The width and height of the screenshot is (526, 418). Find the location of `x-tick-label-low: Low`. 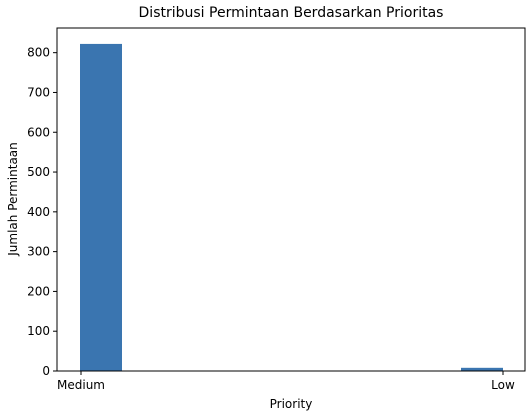

x-tick-label-low: Low is located at coordinates (503, 385).